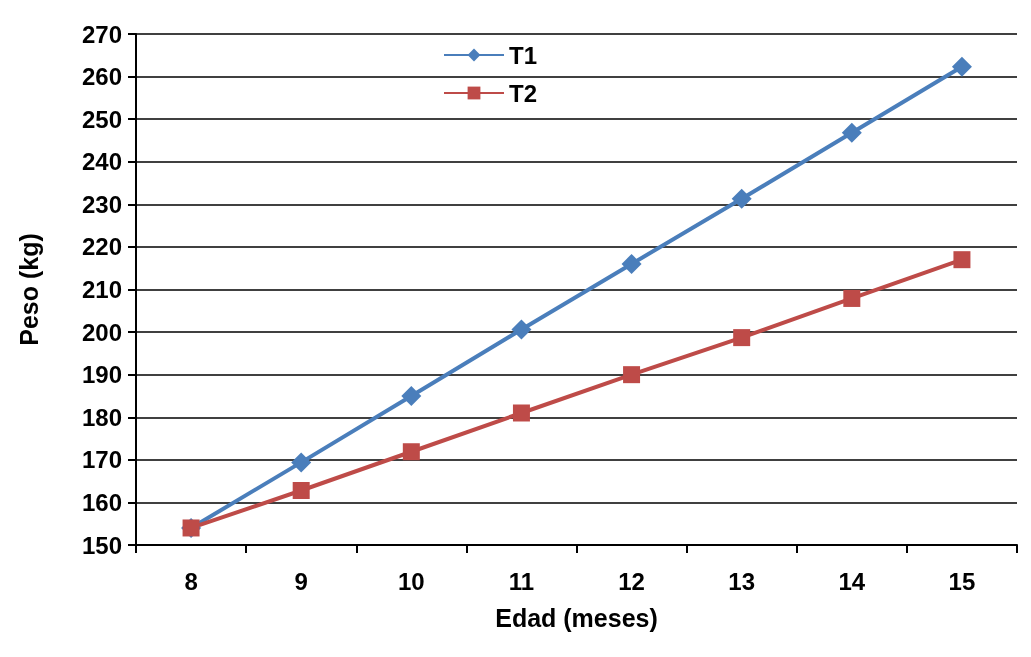  What do you see at coordinates (101, 289) in the screenshot?
I see `y-tick-label: 210` at bounding box center [101, 289].